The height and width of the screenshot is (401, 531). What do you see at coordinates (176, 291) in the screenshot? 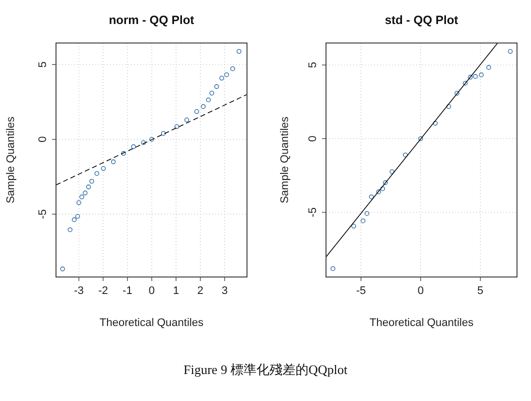
I see `x-tick-label: 1` at bounding box center [176, 291].